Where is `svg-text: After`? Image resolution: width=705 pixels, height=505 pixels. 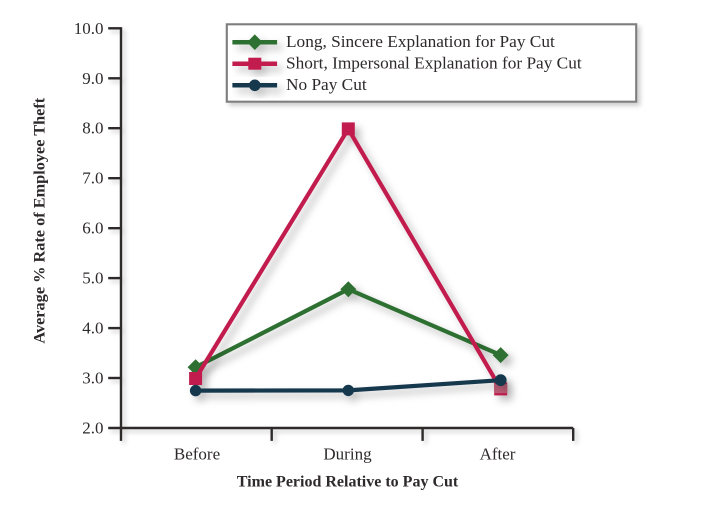
svg-text: After is located at coordinates (498, 453).